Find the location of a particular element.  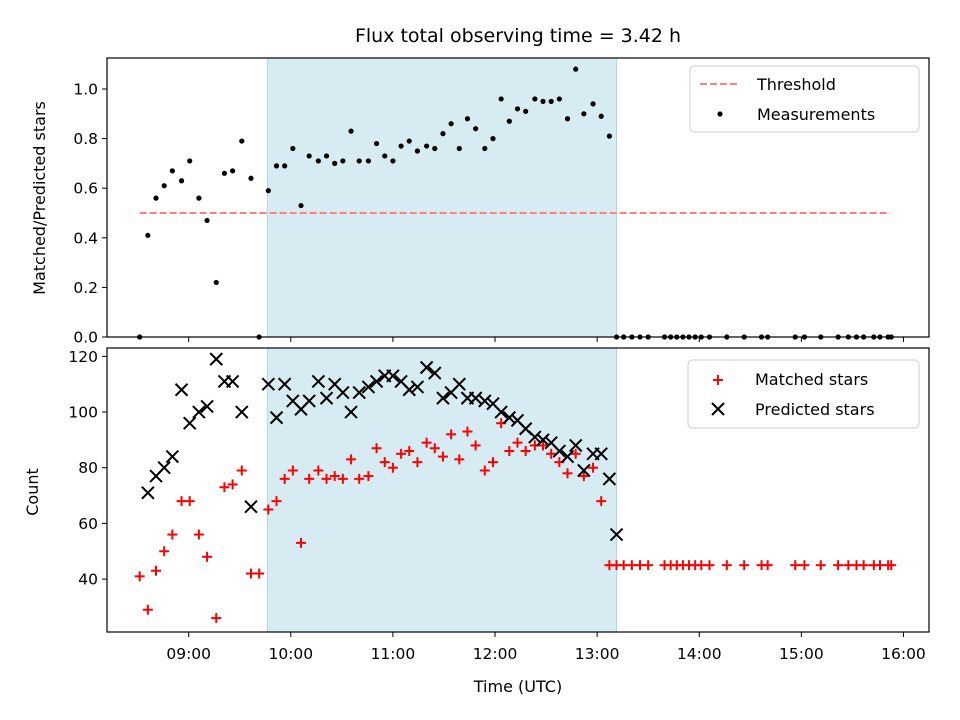

x-tick-label: 11:00 is located at coordinates (393, 654).